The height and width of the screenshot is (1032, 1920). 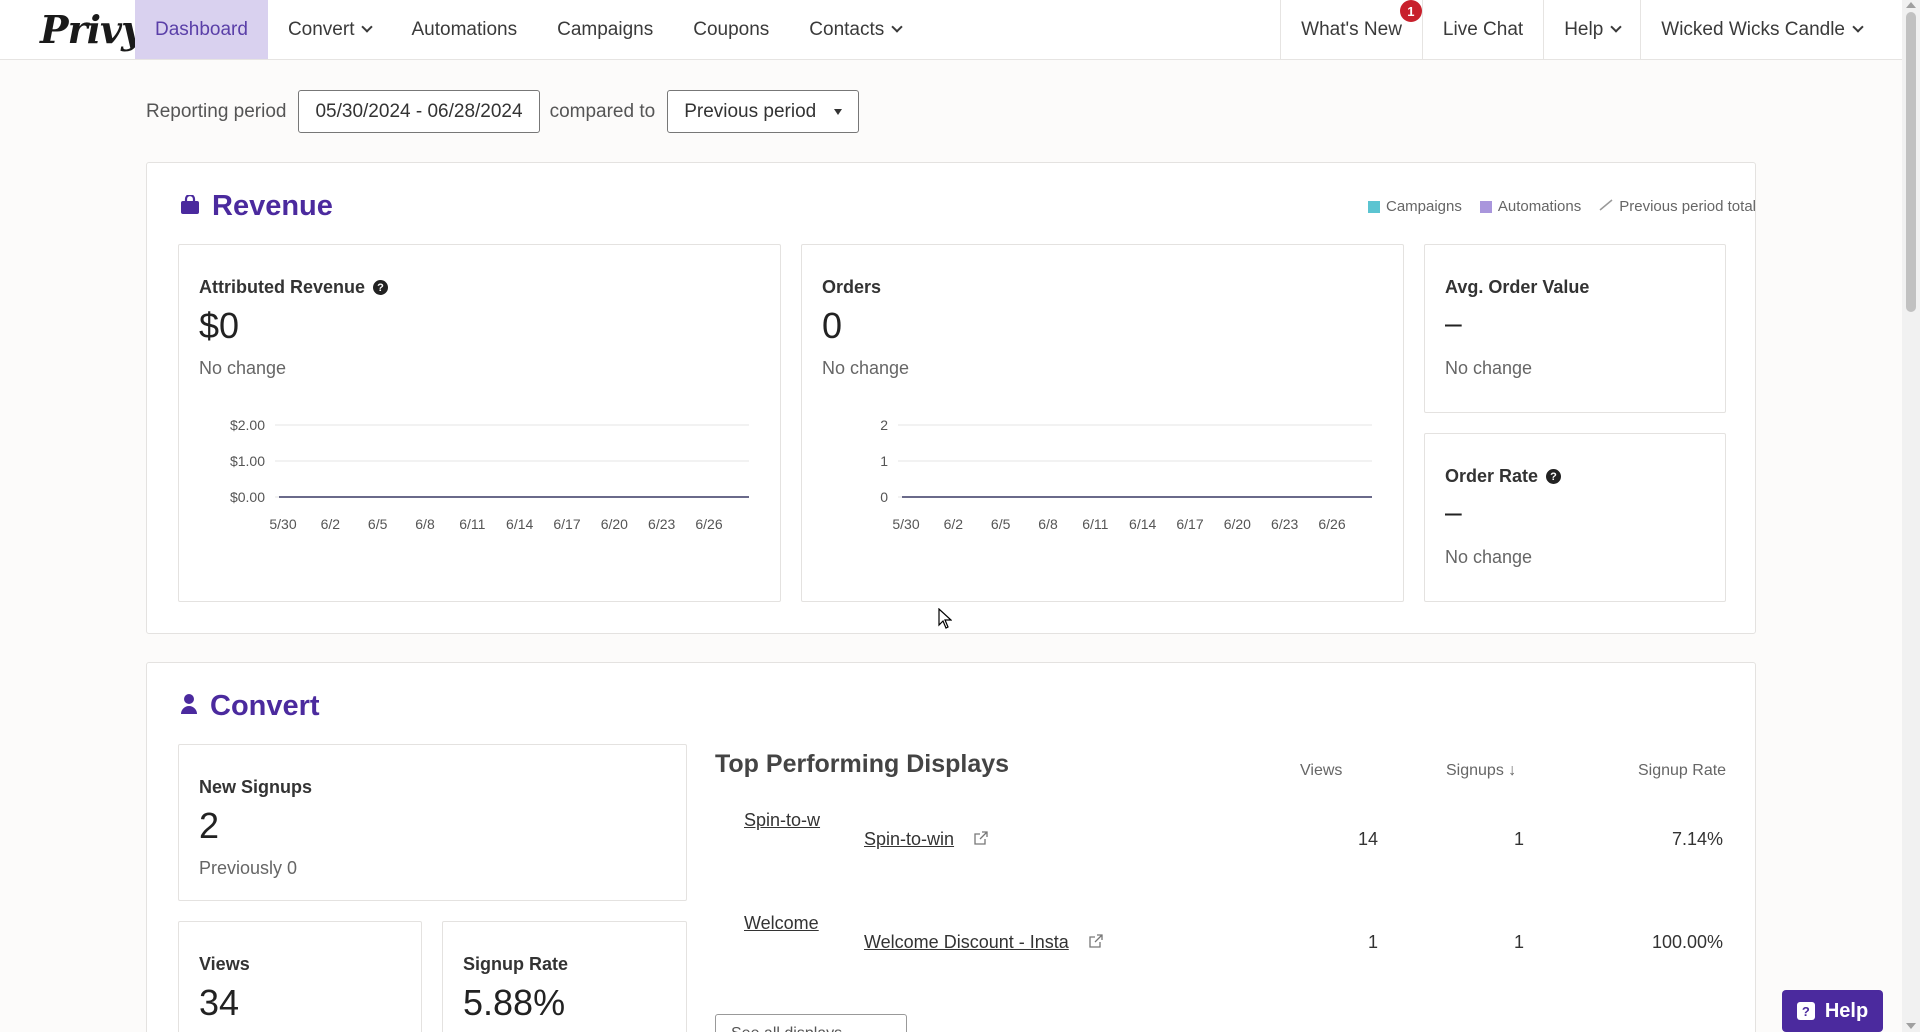 I want to click on convert-section-title: Convert, so click(x=250, y=706).